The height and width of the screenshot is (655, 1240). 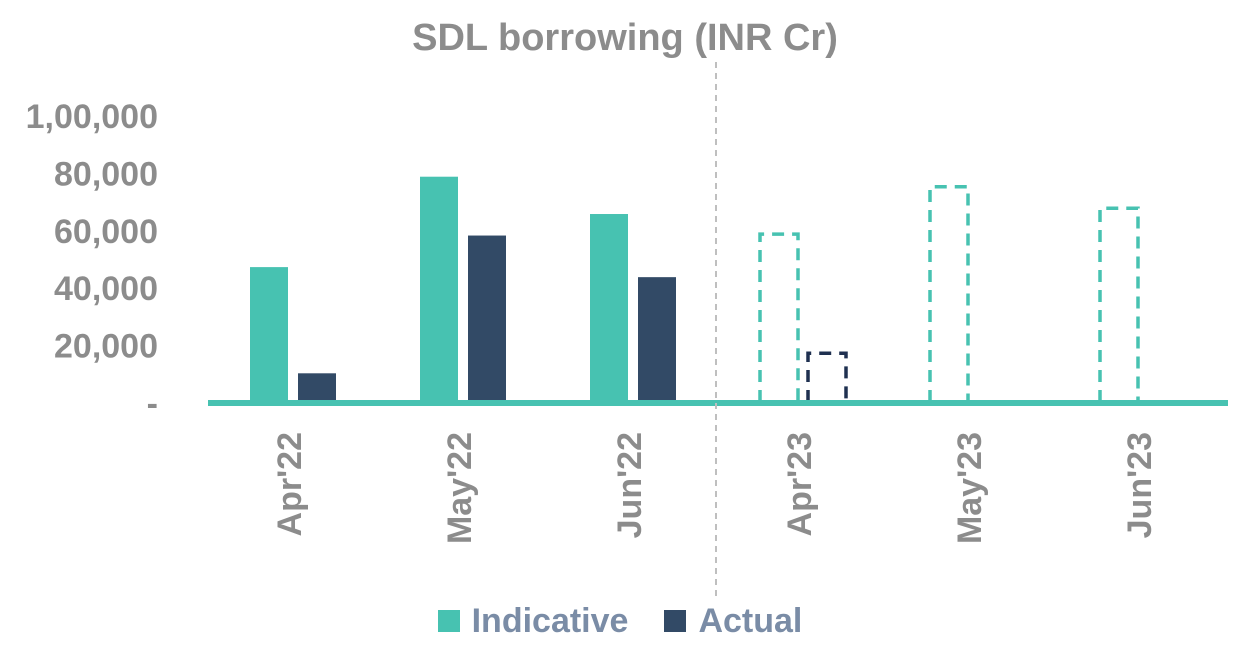 I want to click on y-axis-tick-labels: - 20,000 40,000 60,000 80,000 1,00,000, so click(x=92, y=260).